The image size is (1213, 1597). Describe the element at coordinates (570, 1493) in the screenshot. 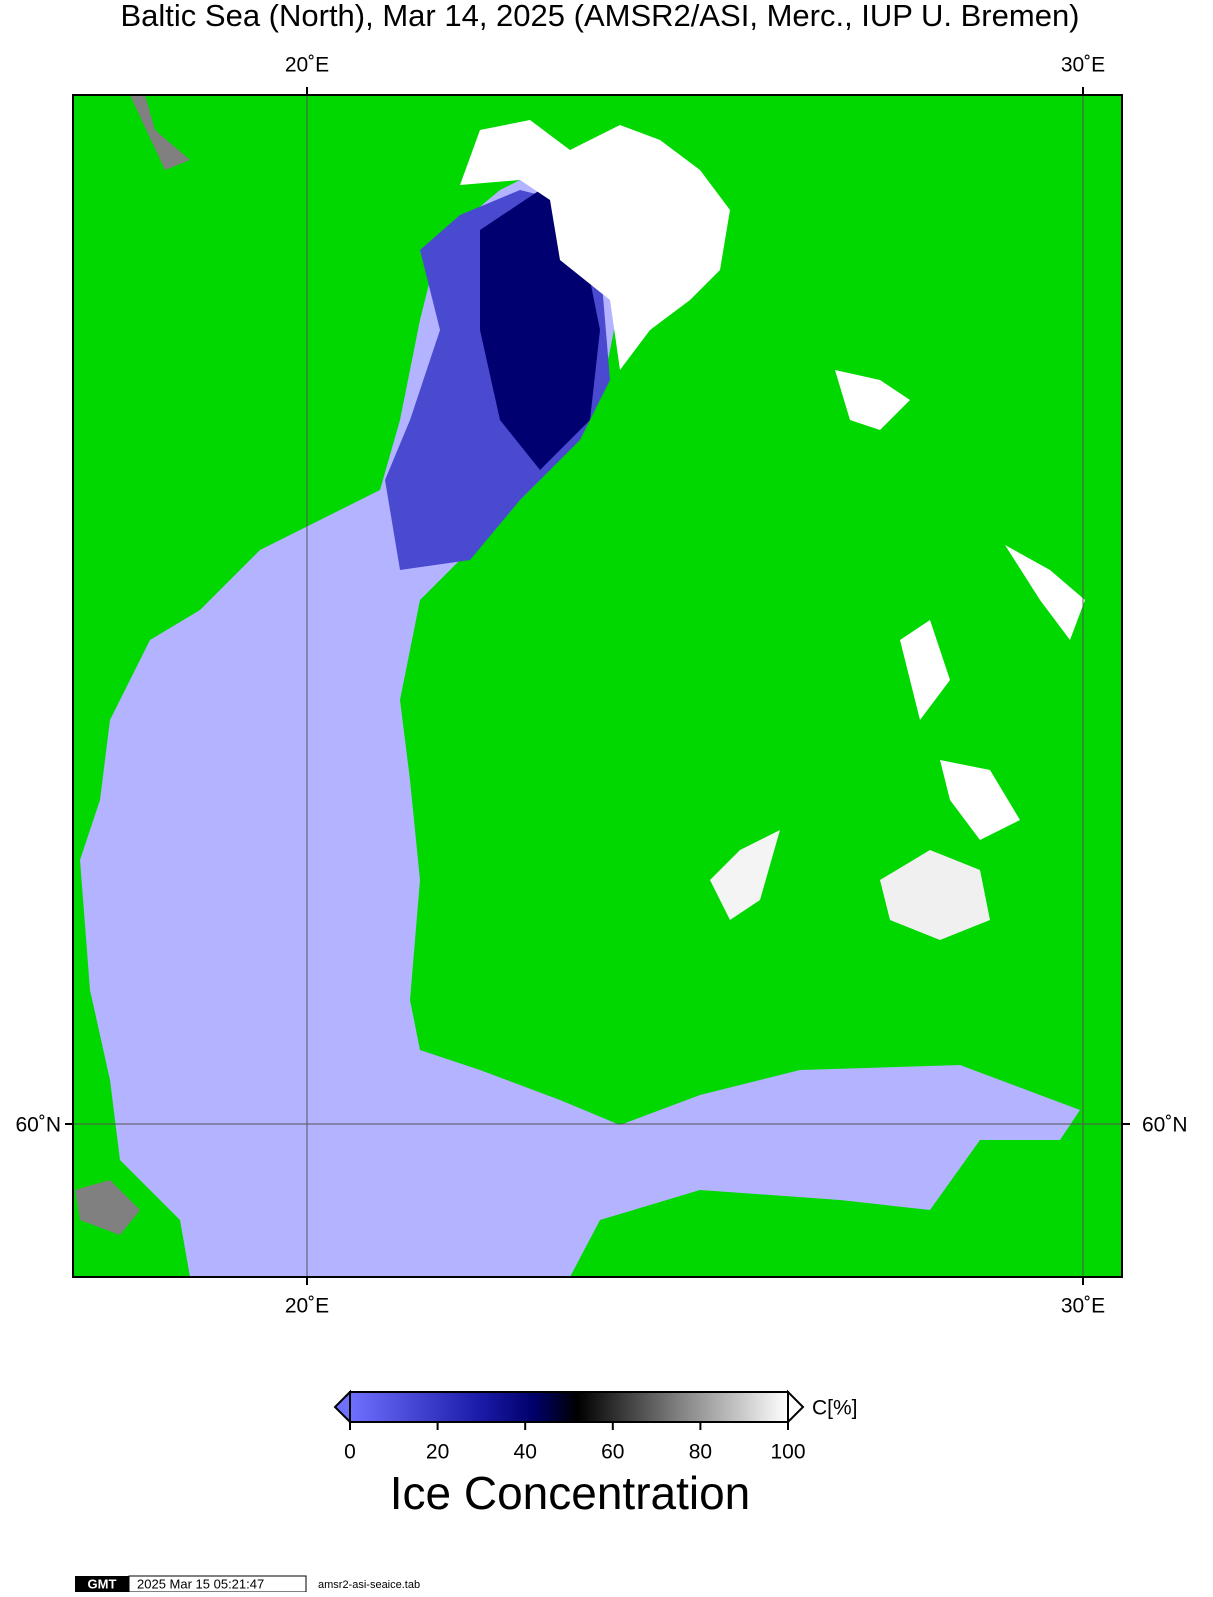

I see `colorbar-title: Ice Concentration` at that location.